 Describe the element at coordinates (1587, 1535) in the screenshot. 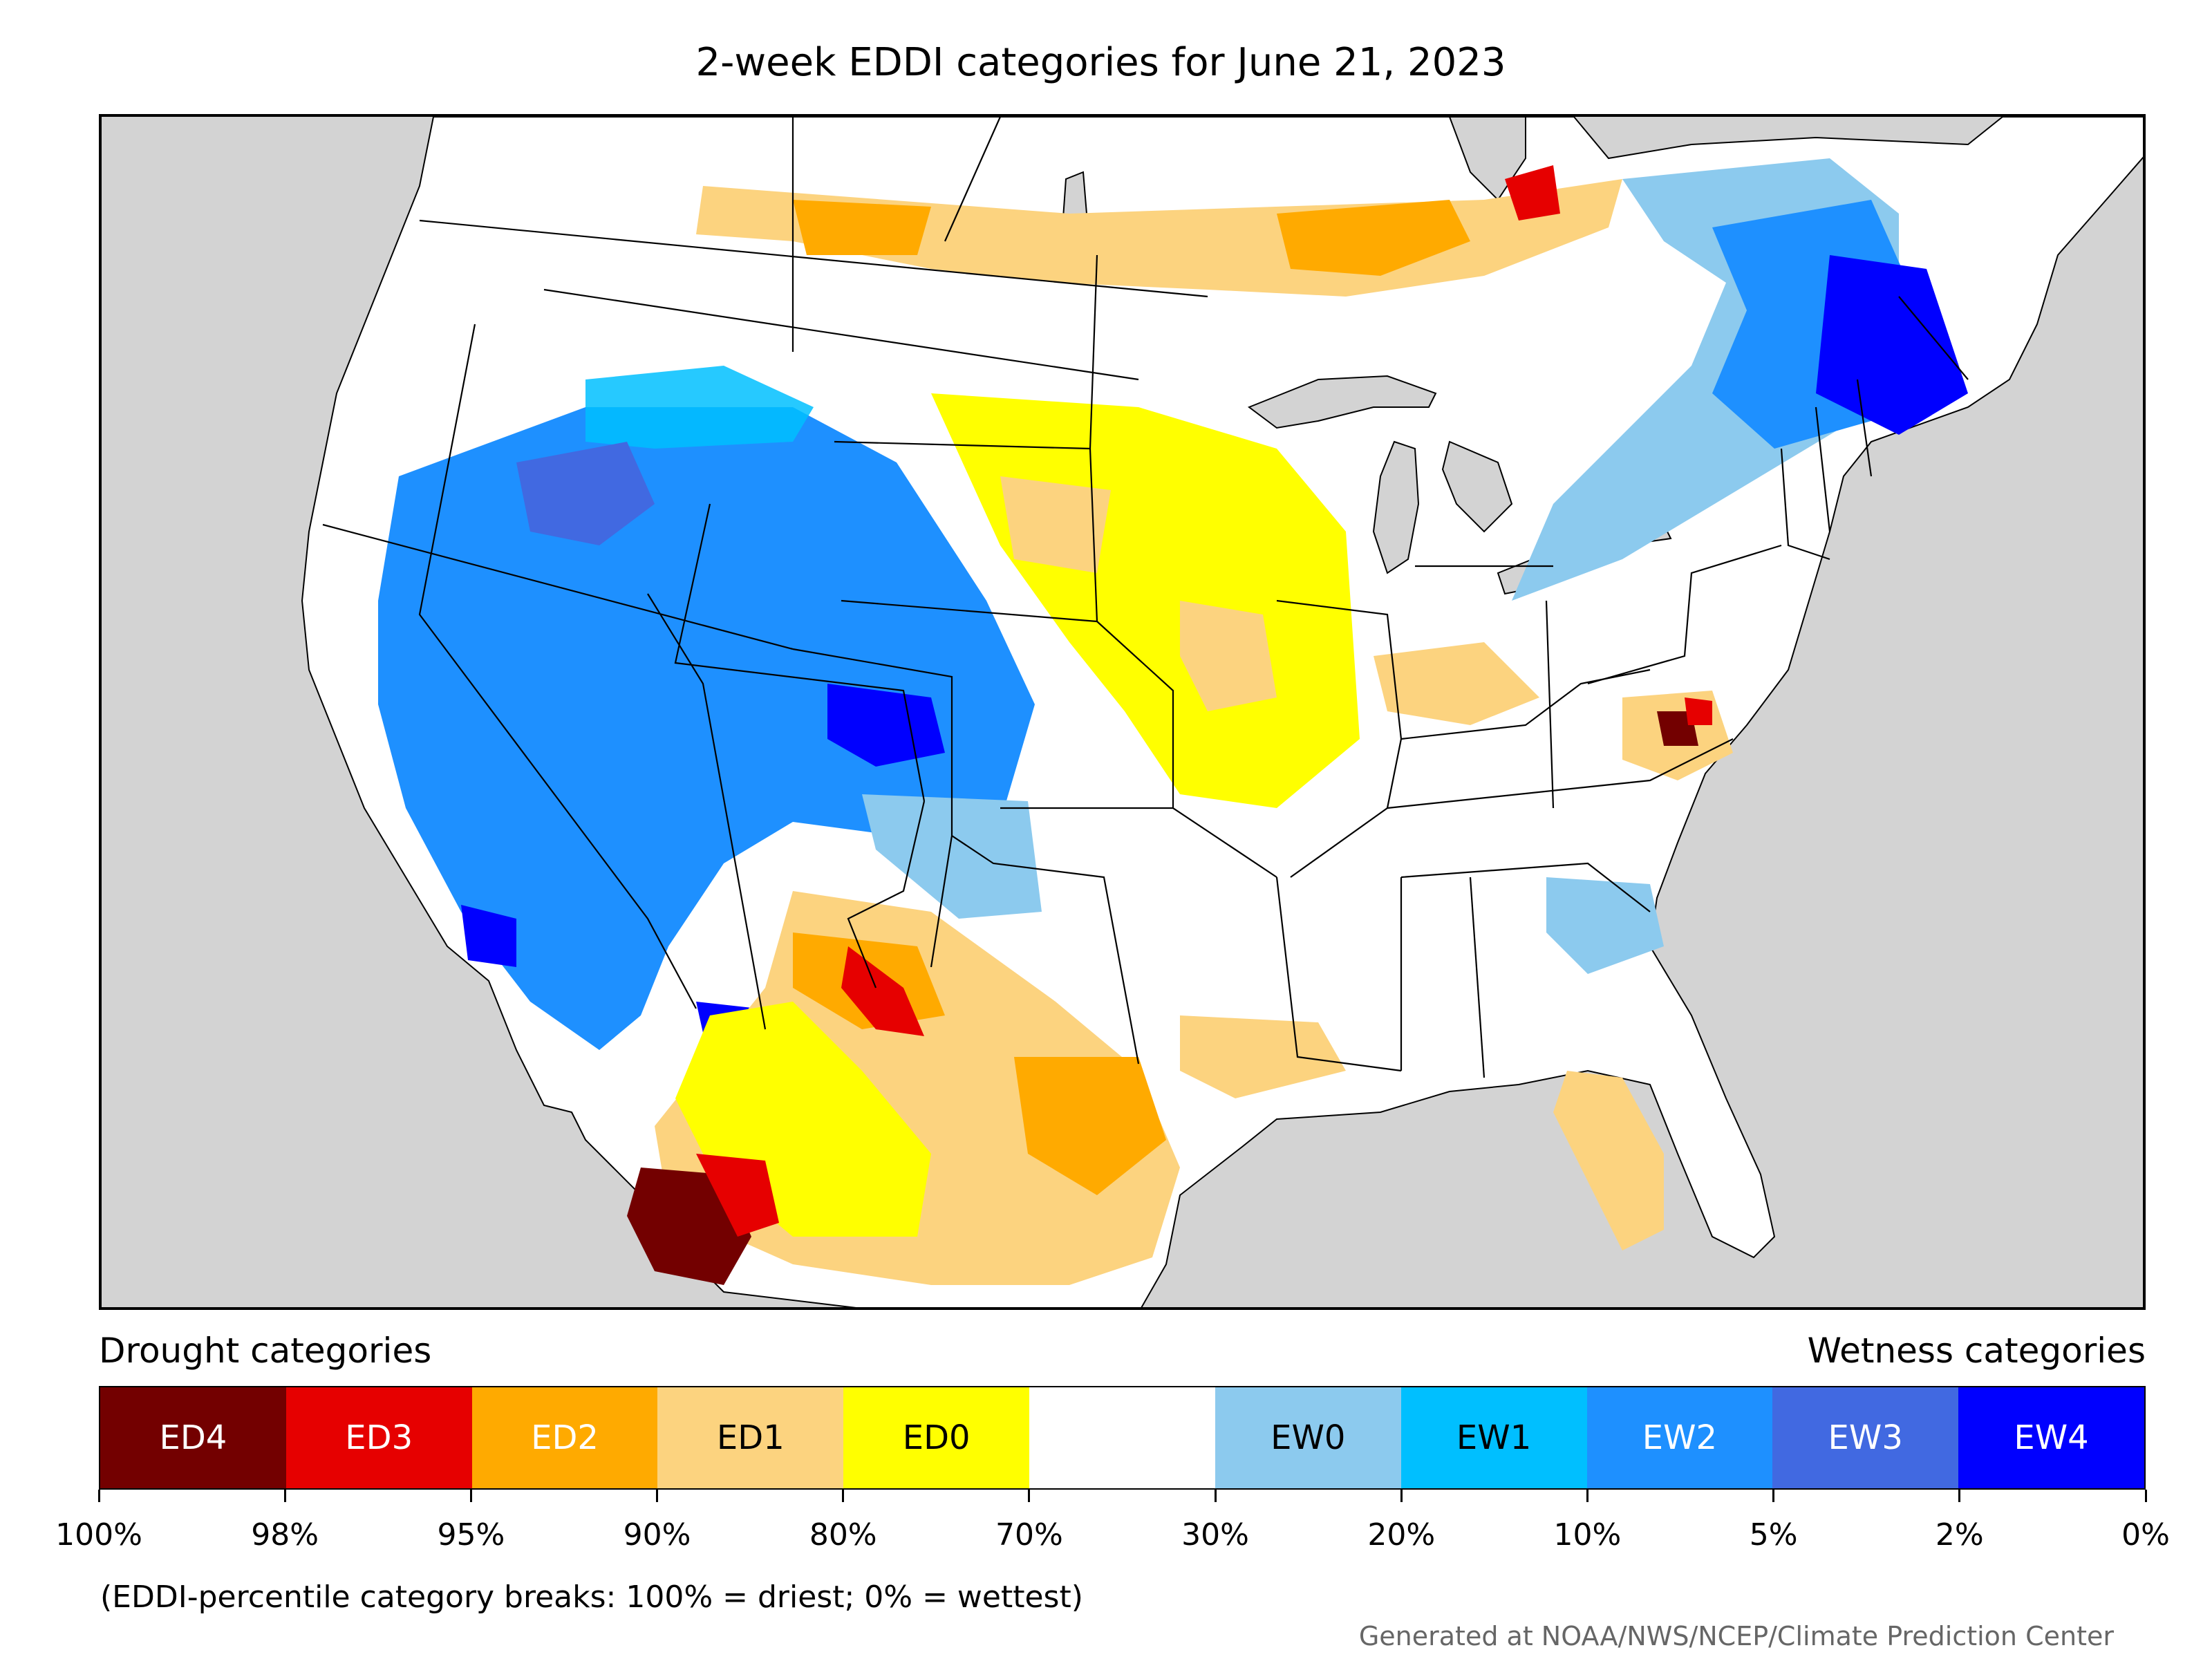

I see `colorbar-tick-label: 10%` at that location.